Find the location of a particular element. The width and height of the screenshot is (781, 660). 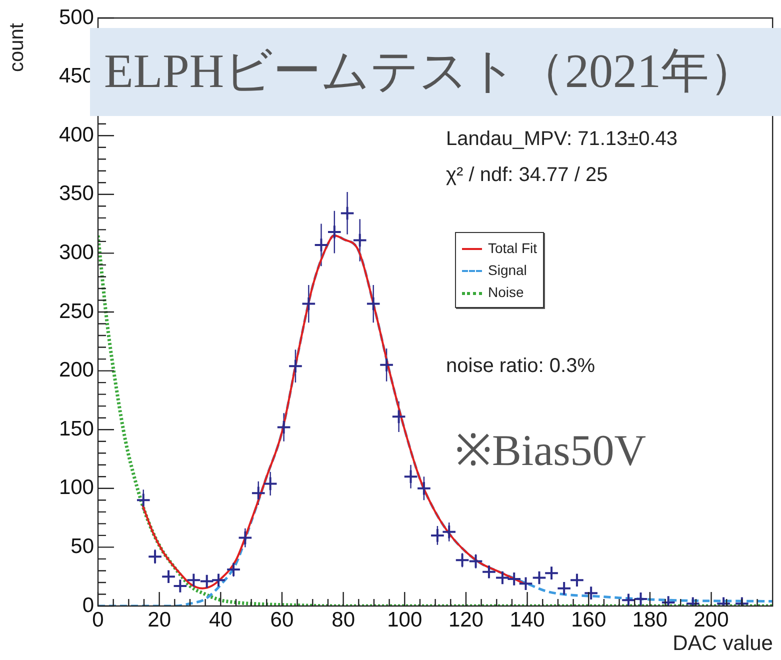

annotation: noise ratio: 0.3% is located at coordinates (520, 366).